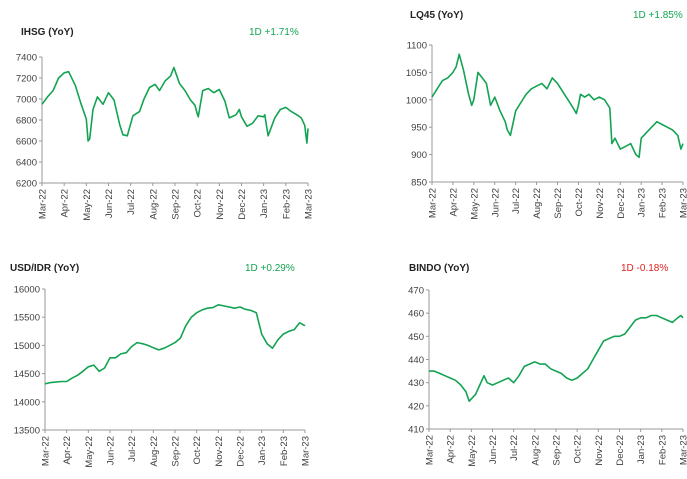 The image size is (687, 479). Describe the element at coordinates (439, 268) in the screenshot. I see `chart-title: BINDO (YoY)` at that location.